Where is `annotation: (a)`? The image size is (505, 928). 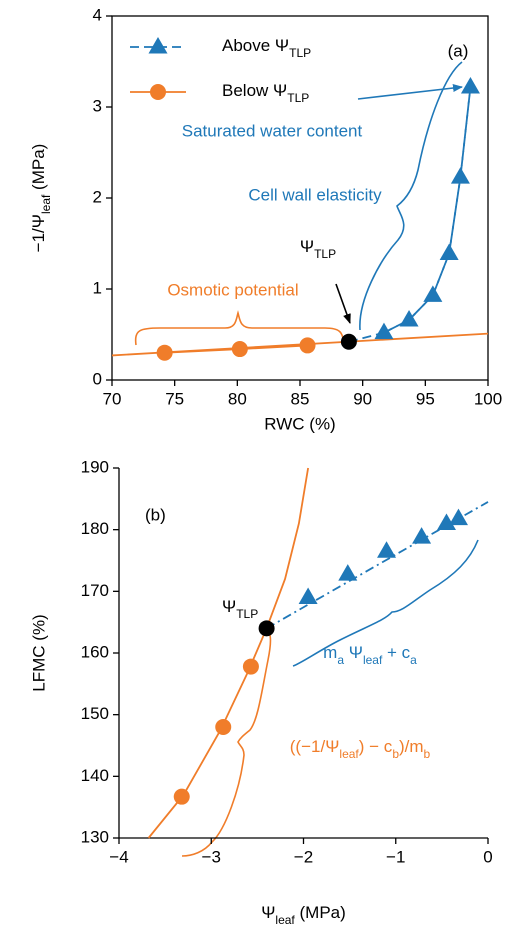
annotation: (a) is located at coordinates (458, 50).